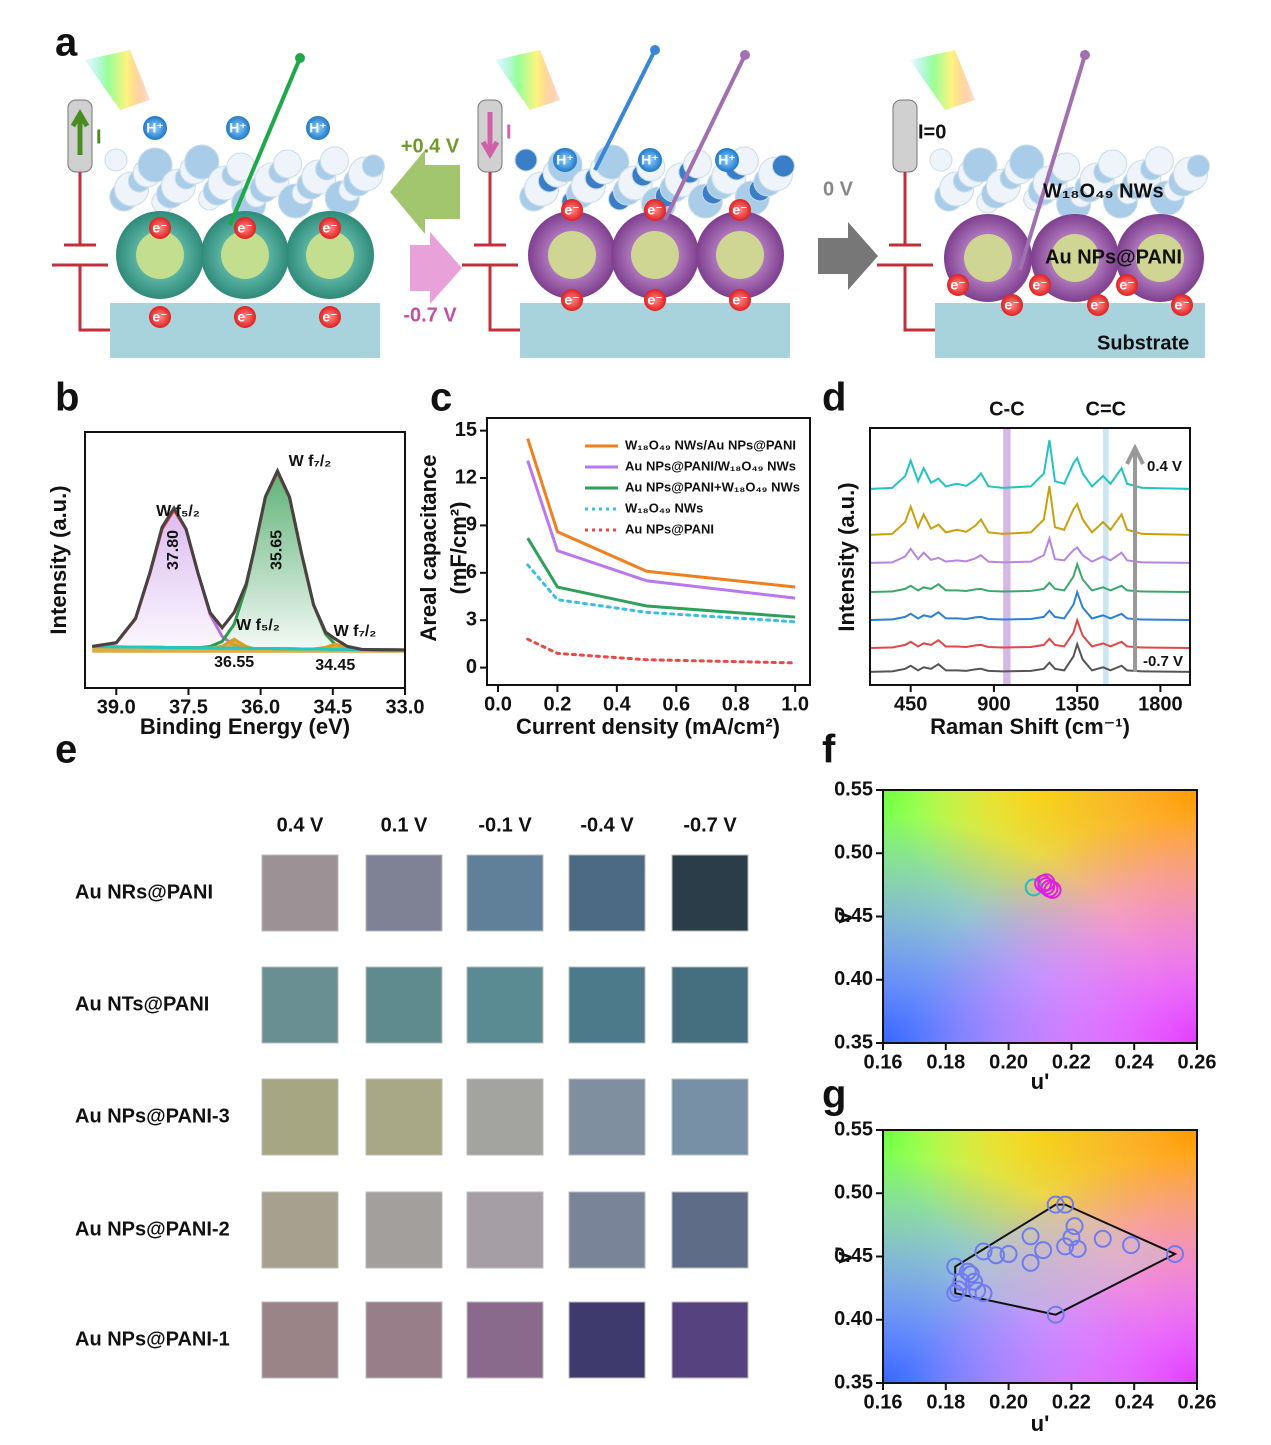  Describe the element at coordinates (355, 631) in the screenshot. I see `peak-annotation: W f₇/₂` at that location.